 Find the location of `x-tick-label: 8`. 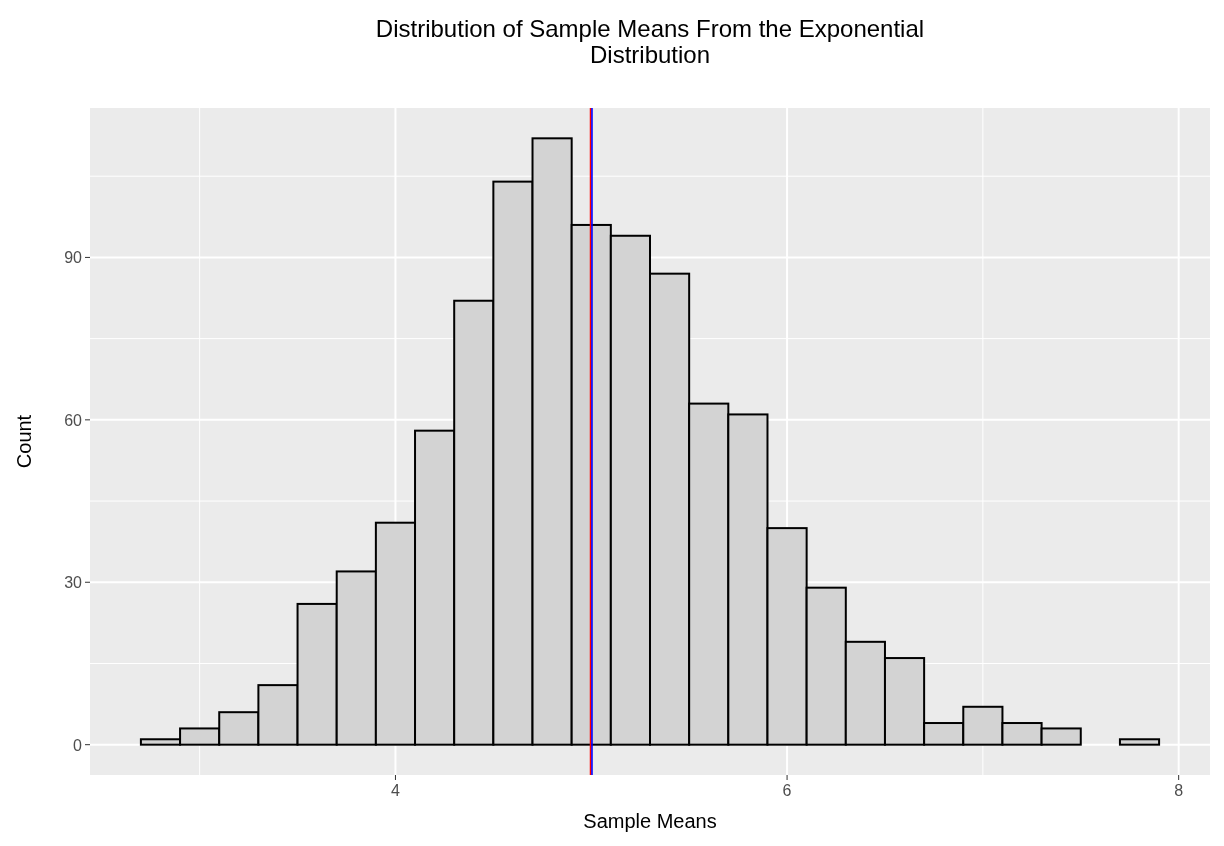

x-tick-label: 8 is located at coordinates (1179, 790).